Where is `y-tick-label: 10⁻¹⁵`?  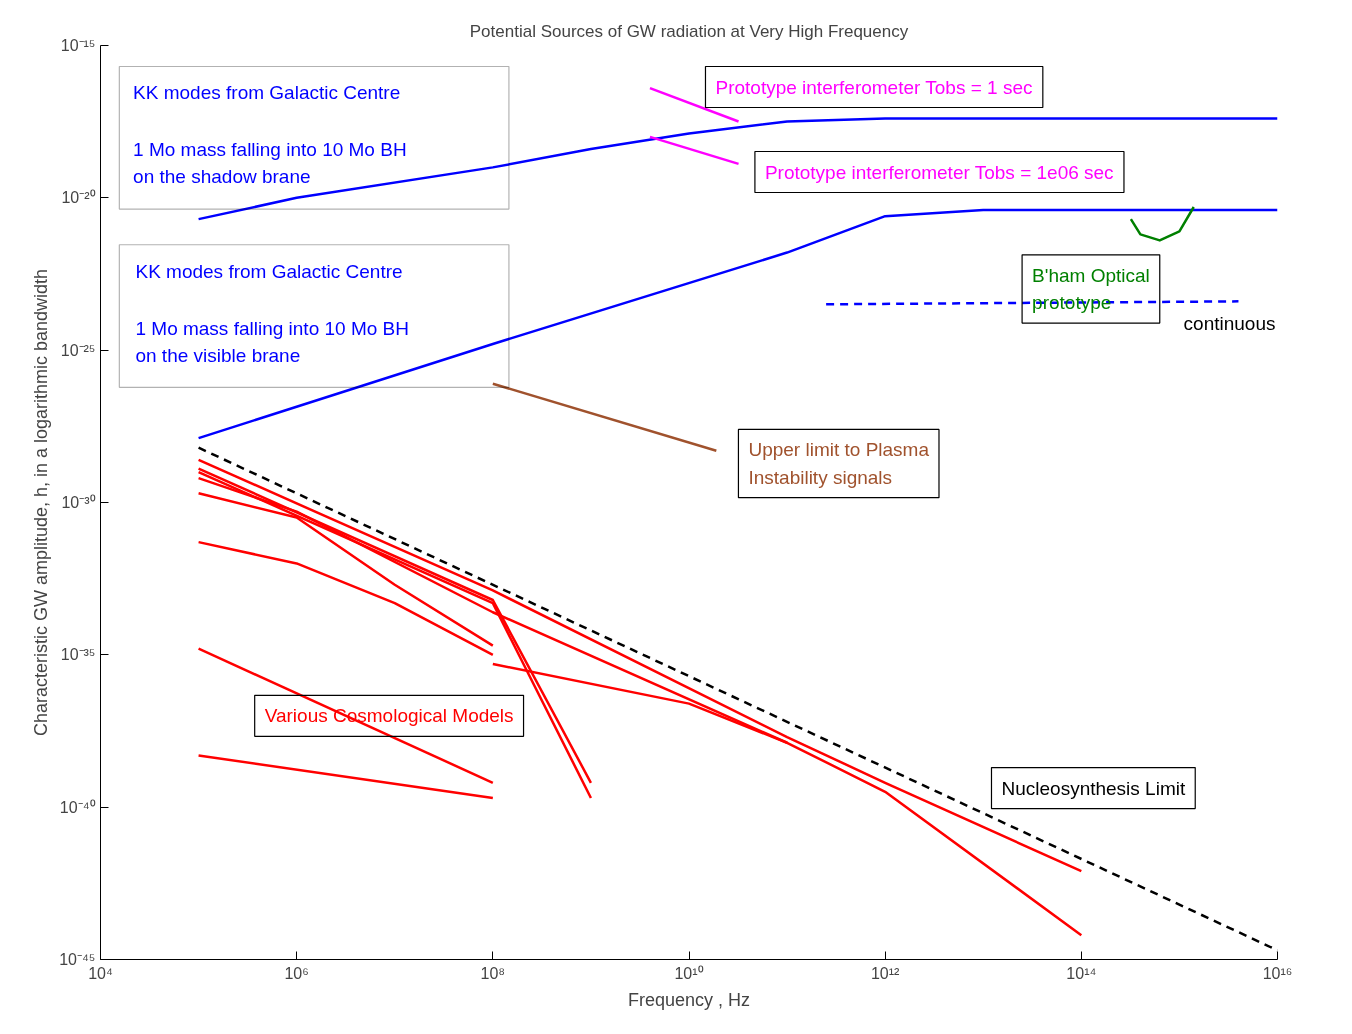
y-tick-label: 10⁻¹⁵ is located at coordinates (78, 45).